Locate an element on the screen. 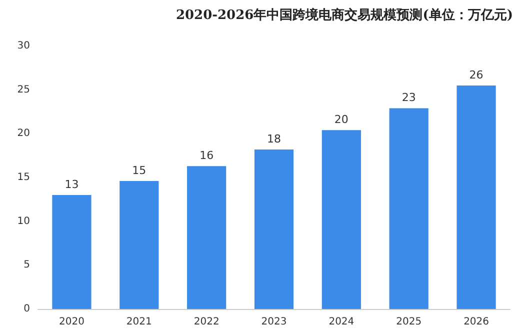 The image size is (518, 334). y-tick-label: 30 is located at coordinates (23, 46).